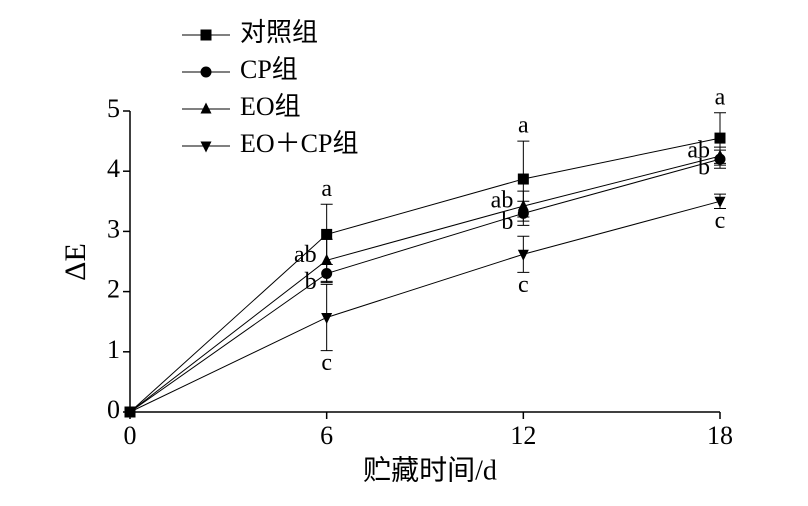  I want to click on x-tick-label: 0, so click(130, 435).